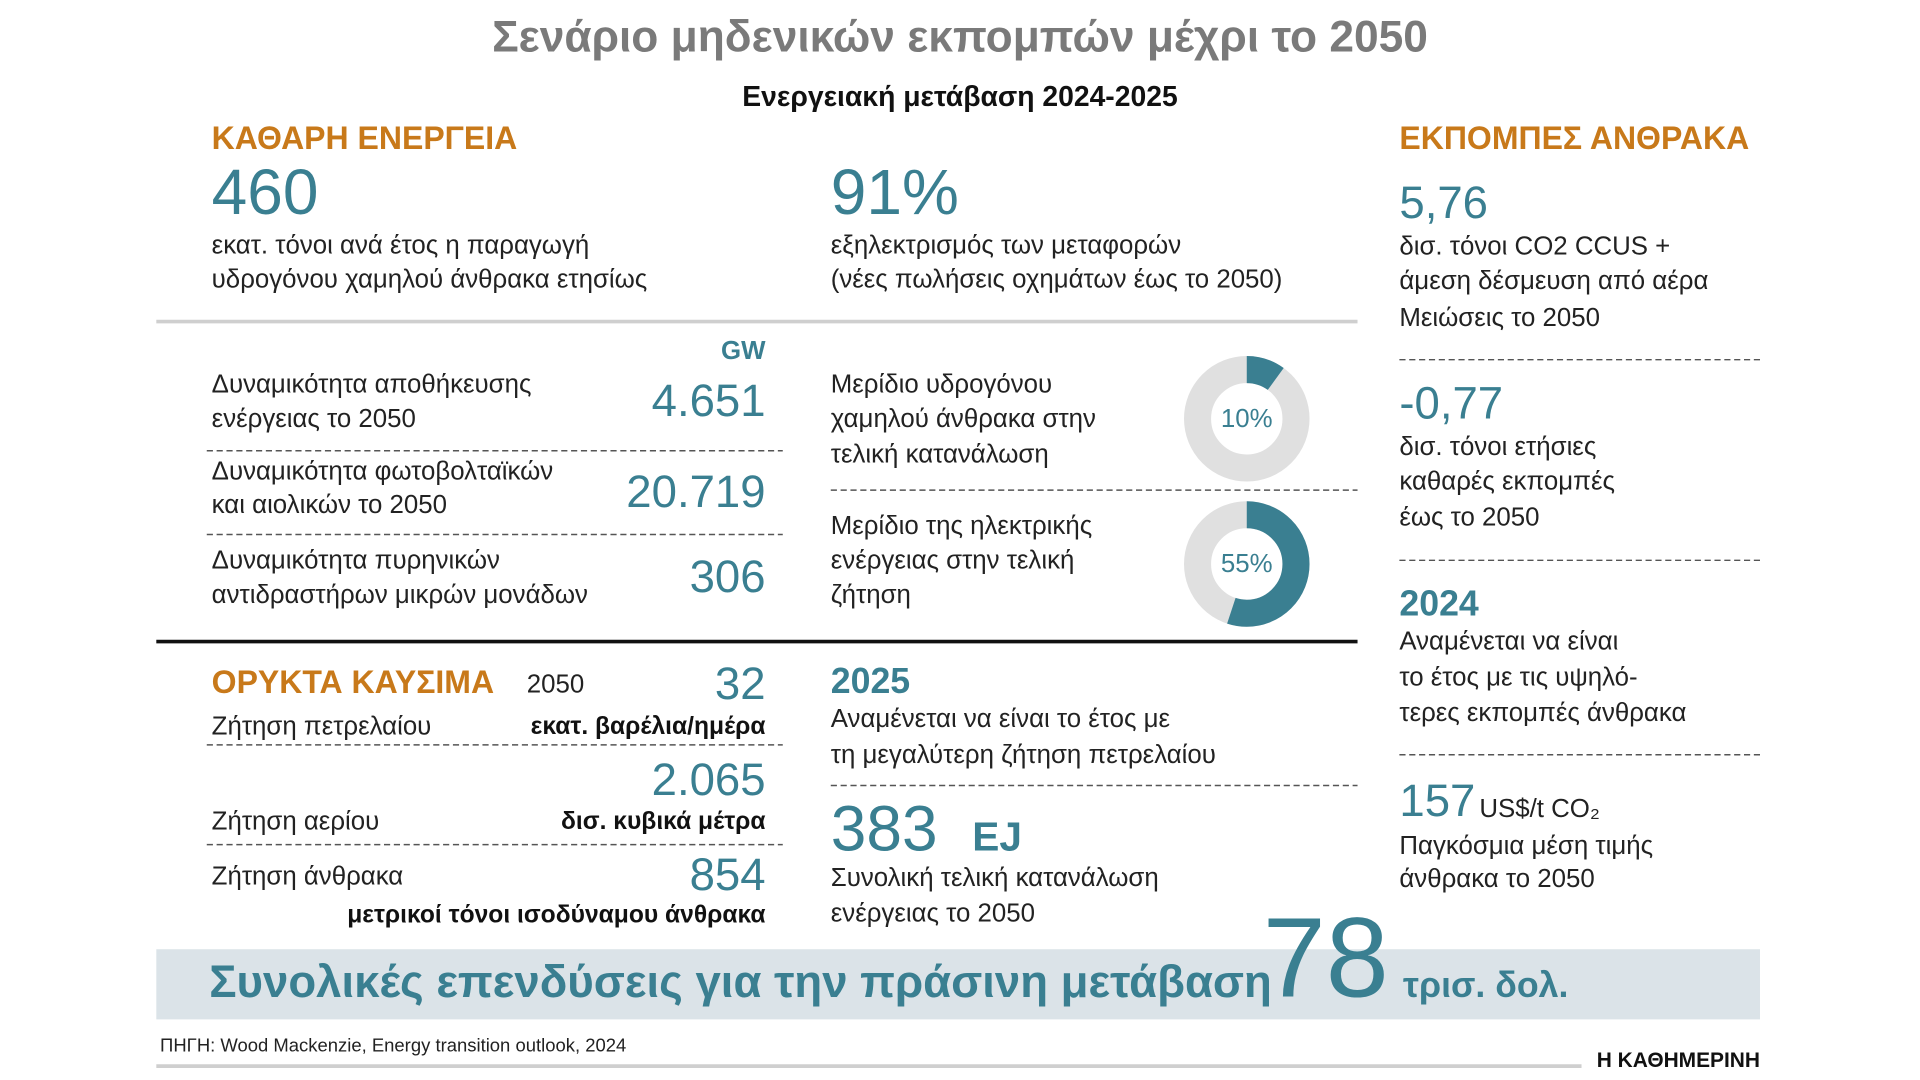  Describe the element at coordinates (870, 681) in the screenshot. I see `year-figure: 2025` at that location.